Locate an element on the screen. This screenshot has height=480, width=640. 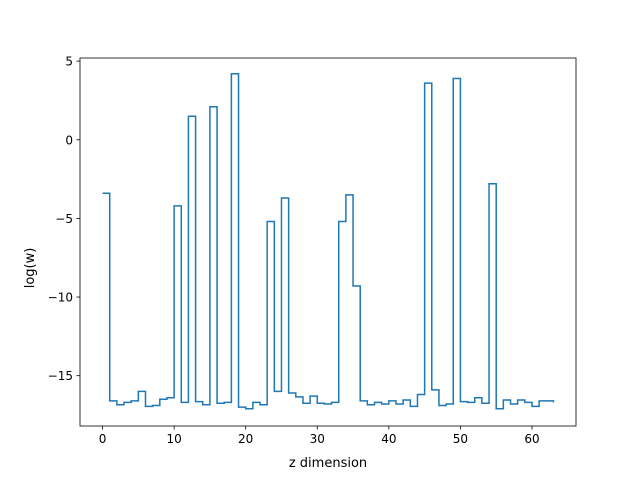
x-tick-label: 30 is located at coordinates (317, 439).